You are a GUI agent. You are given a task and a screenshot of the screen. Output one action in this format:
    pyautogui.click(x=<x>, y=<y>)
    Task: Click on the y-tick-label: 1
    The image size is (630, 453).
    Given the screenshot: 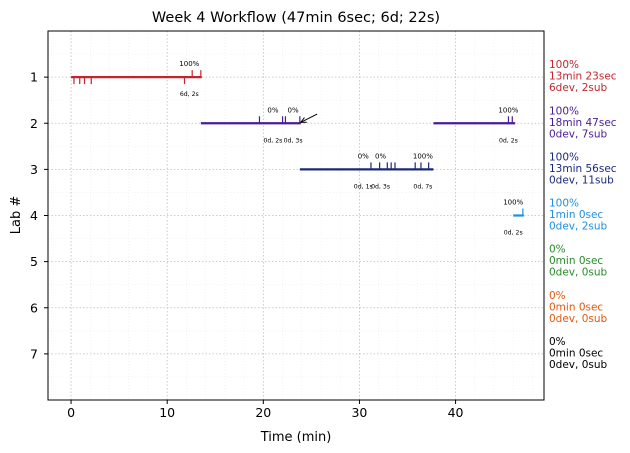 What is the action you would take?
    pyautogui.click(x=34, y=77)
    